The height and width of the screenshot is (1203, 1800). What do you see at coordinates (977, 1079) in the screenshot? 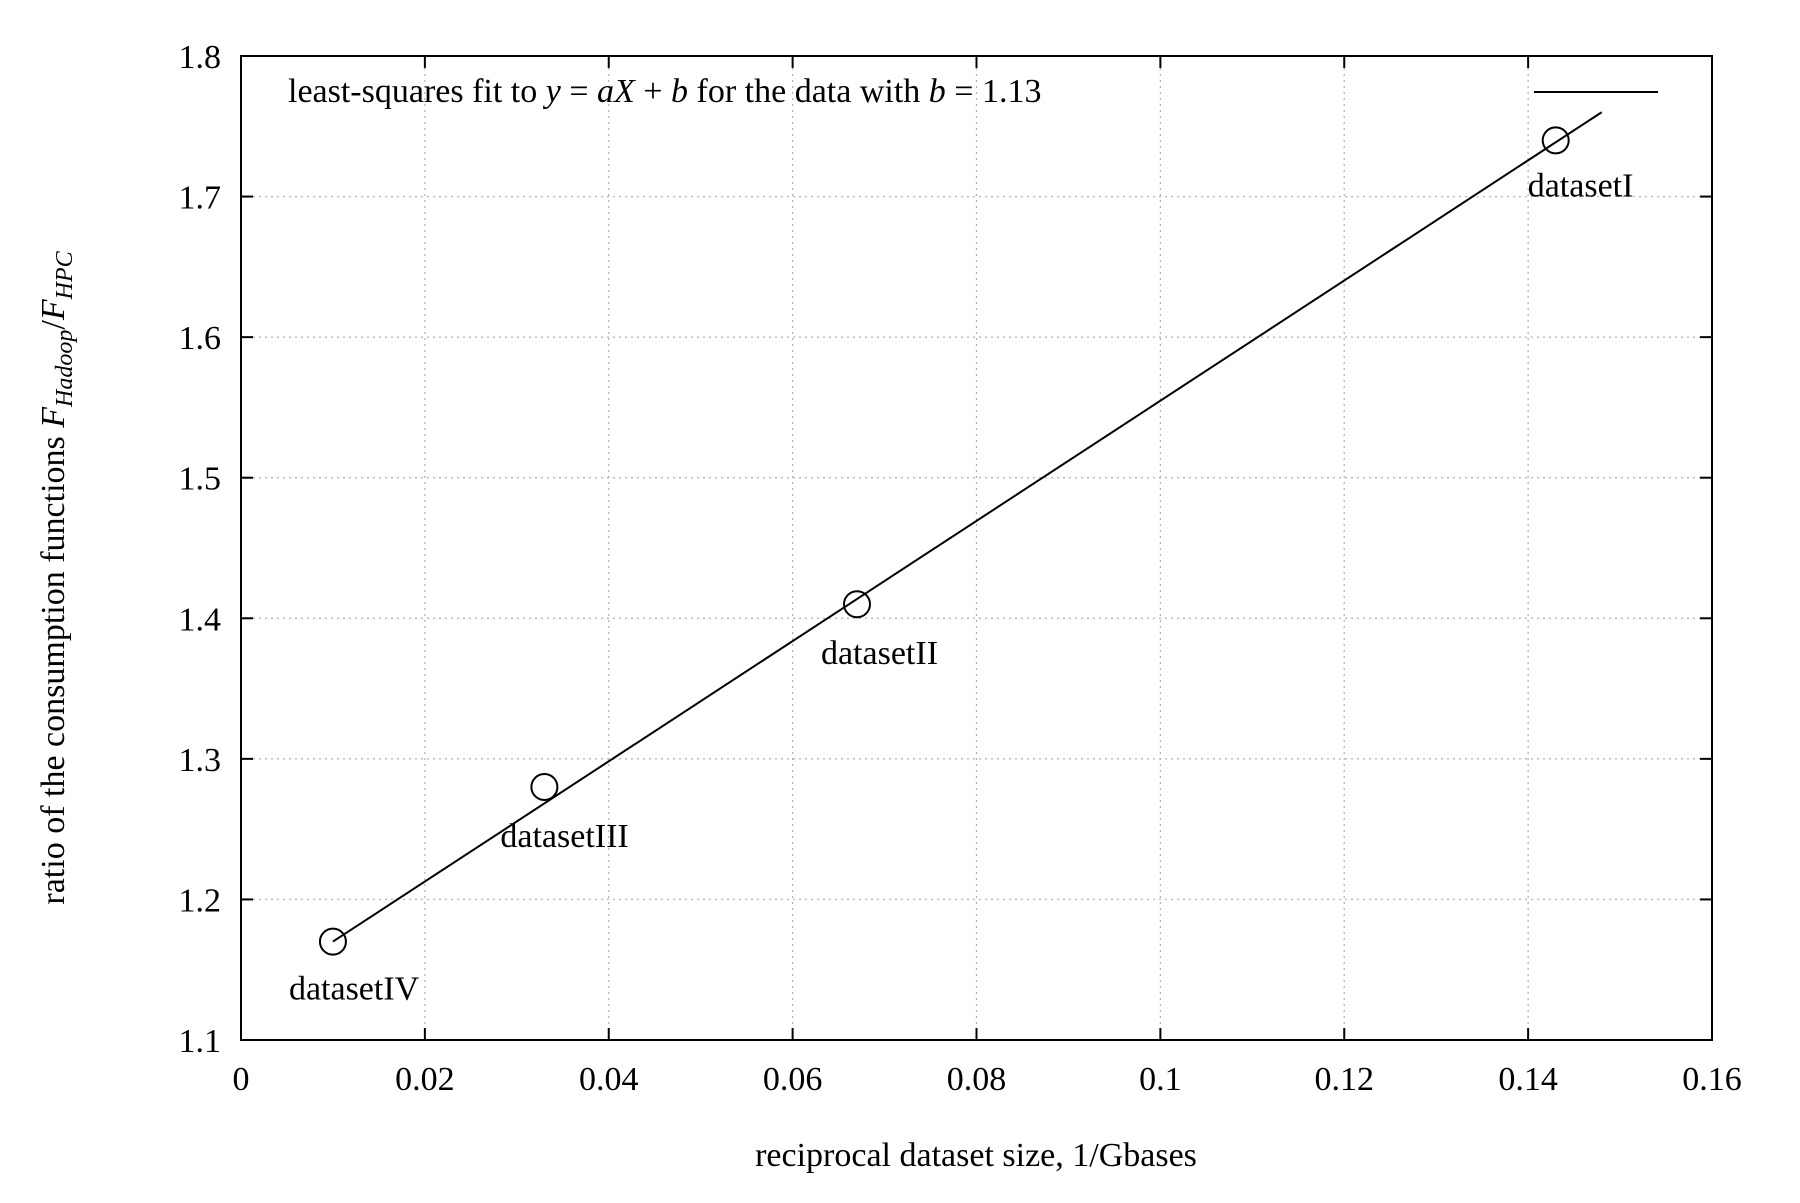
I see `x-tick-label: 0.08` at bounding box center [977, 1079].